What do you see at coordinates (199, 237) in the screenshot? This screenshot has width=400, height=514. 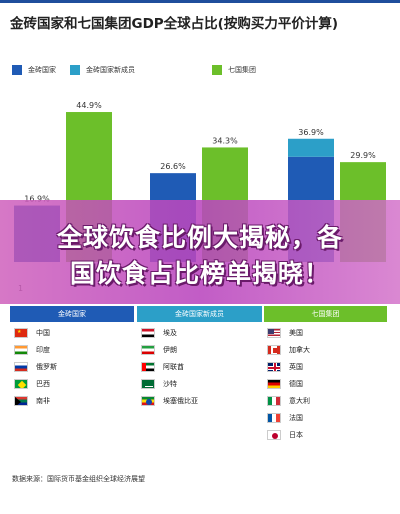 I see `banner-line-1: 全球饮食比例大揭秘，各` at bounding box center [199, 237].